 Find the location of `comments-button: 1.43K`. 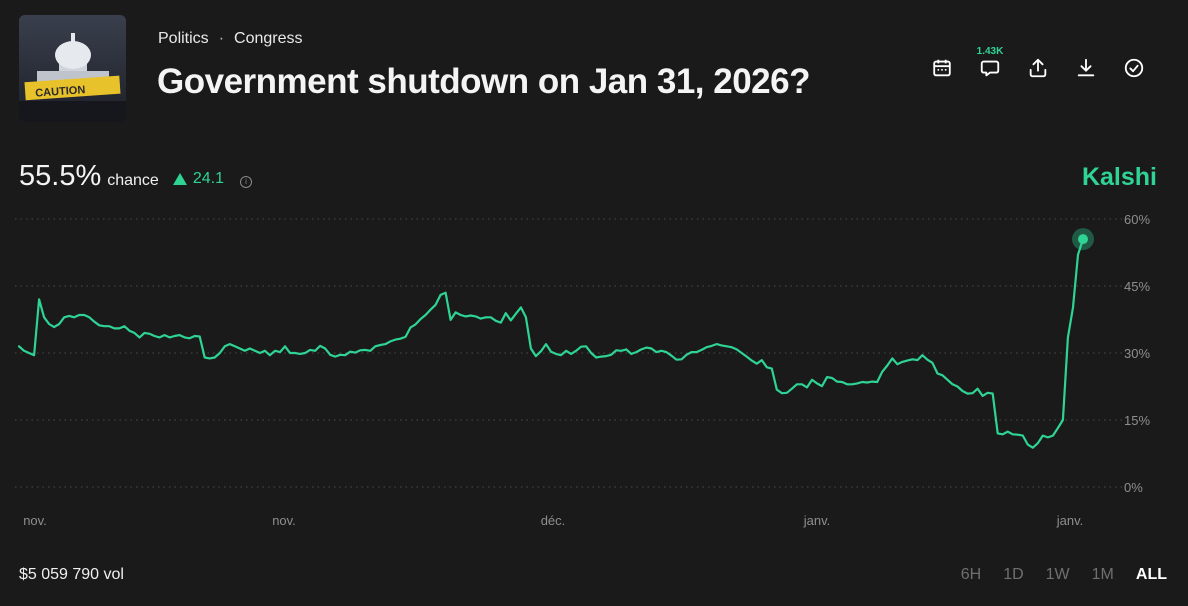

comments-button: 1.43K is located at coordinates (990, 64).